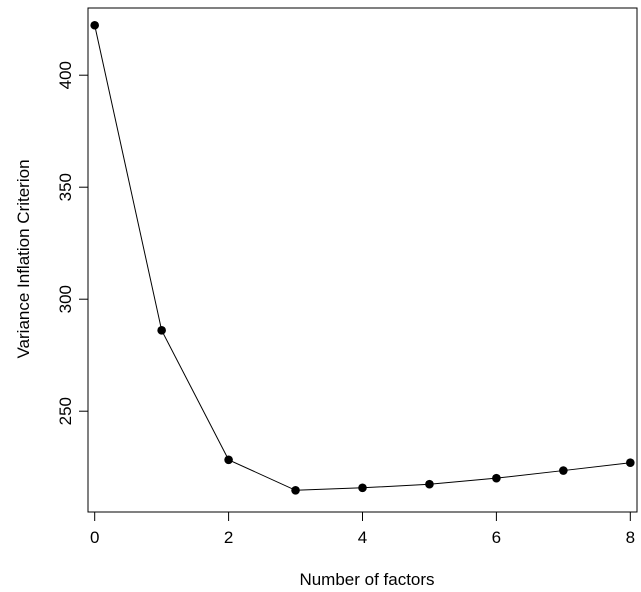  I want to click on y-tick-label: 400, so click(65, 75).